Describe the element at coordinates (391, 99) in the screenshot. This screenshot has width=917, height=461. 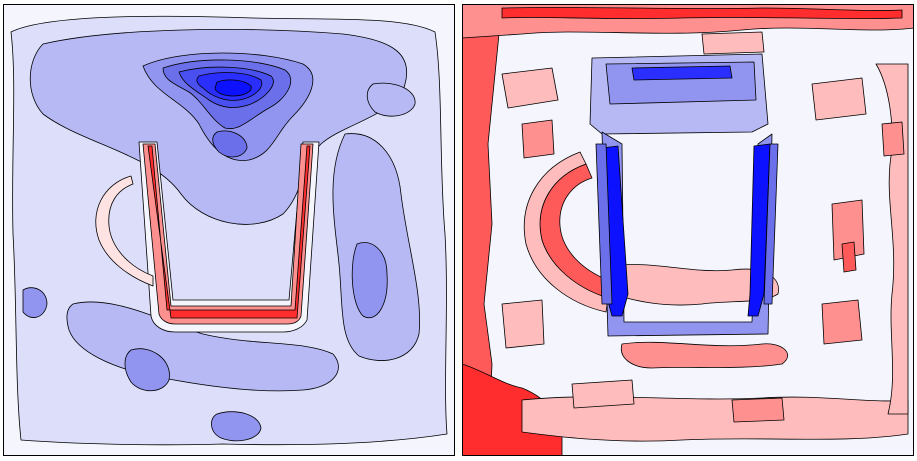
I see `right-edge-blob` at that location.